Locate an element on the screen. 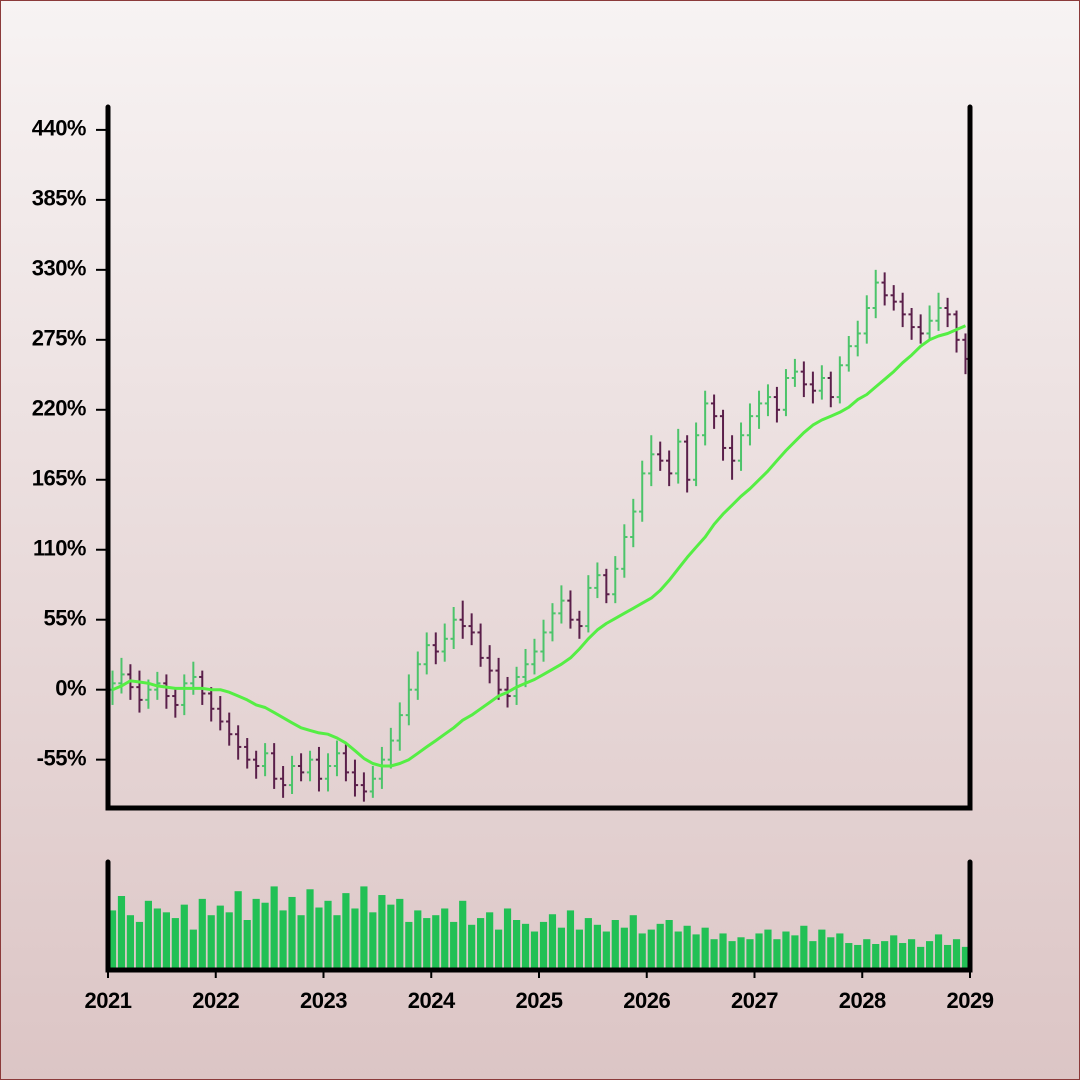 This screenshot has width=1080, height=1080. x-tick-label: 2025 is located at coordinates (539, 1000).